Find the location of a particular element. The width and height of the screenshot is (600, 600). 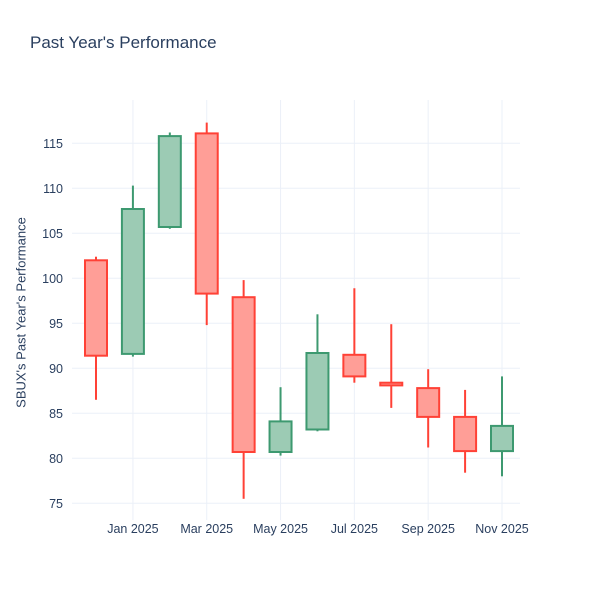

x-tick-label: Jul 2025 is located at coordinates (354, 529).